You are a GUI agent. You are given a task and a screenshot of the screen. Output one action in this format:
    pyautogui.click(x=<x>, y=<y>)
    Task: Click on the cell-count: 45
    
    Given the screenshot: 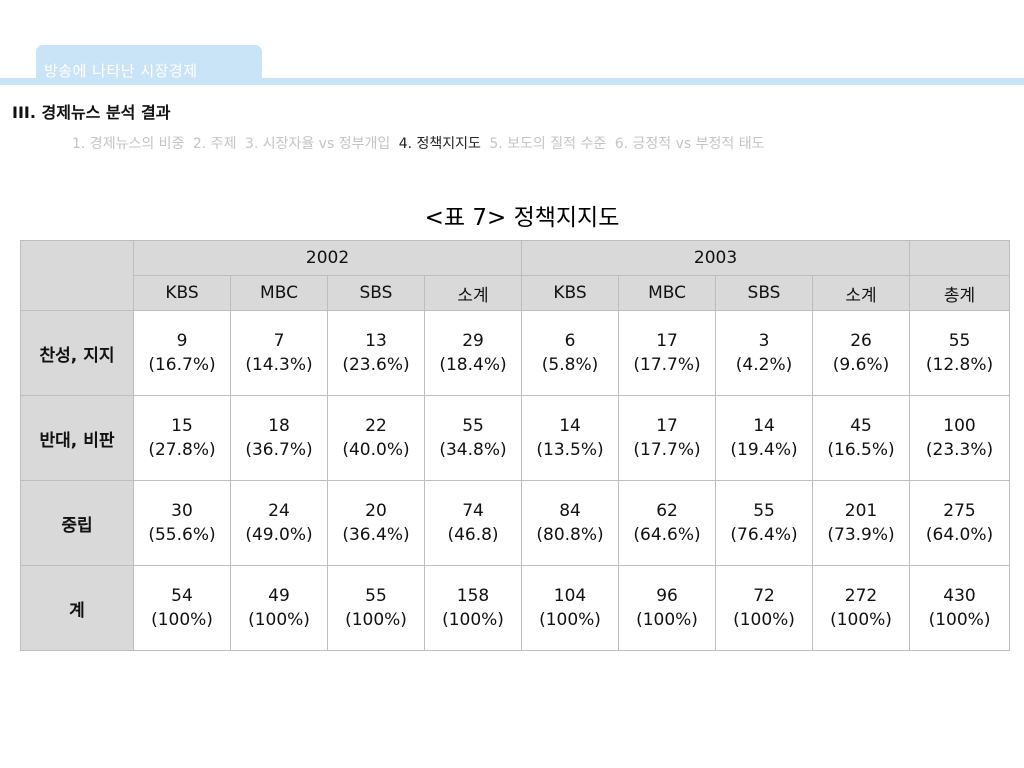 What is the action you would take?
    pyautogui.click(x=861, y=426)
    